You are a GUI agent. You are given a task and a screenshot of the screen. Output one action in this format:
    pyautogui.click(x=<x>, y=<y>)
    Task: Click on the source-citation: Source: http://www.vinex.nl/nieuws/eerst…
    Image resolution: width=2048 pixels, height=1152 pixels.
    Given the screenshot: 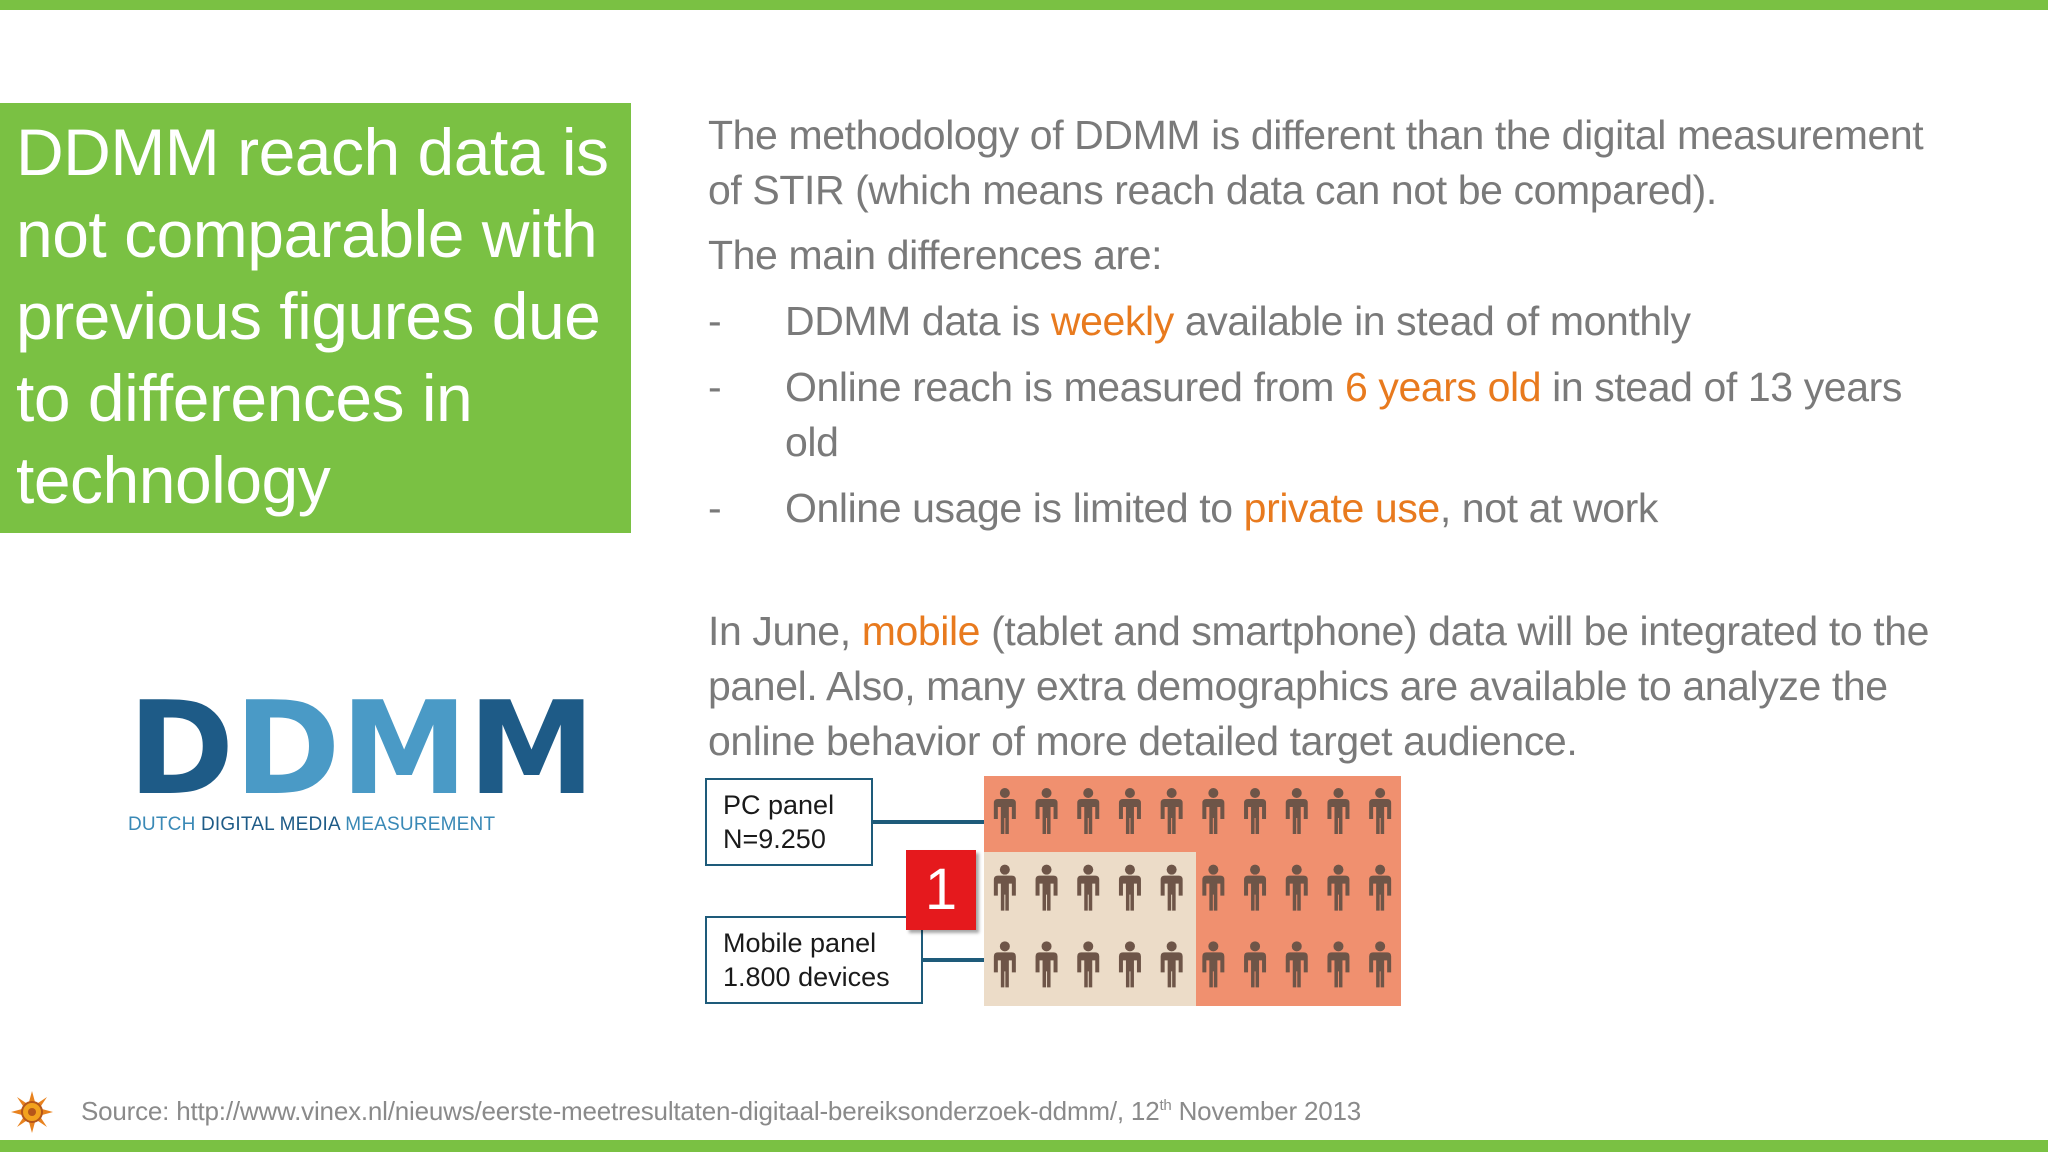 What is the action you would take?
    pyautogui.click(x=721, y=1111)
    